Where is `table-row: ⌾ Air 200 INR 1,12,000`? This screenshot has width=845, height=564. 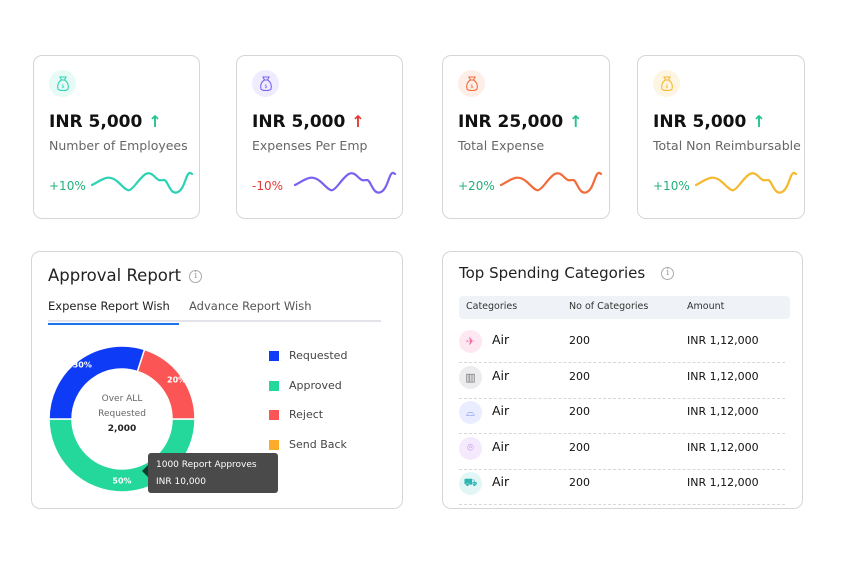
table-row: ⌾ Air 200 INR 1,12,000 is located at coordinates (622, 452).